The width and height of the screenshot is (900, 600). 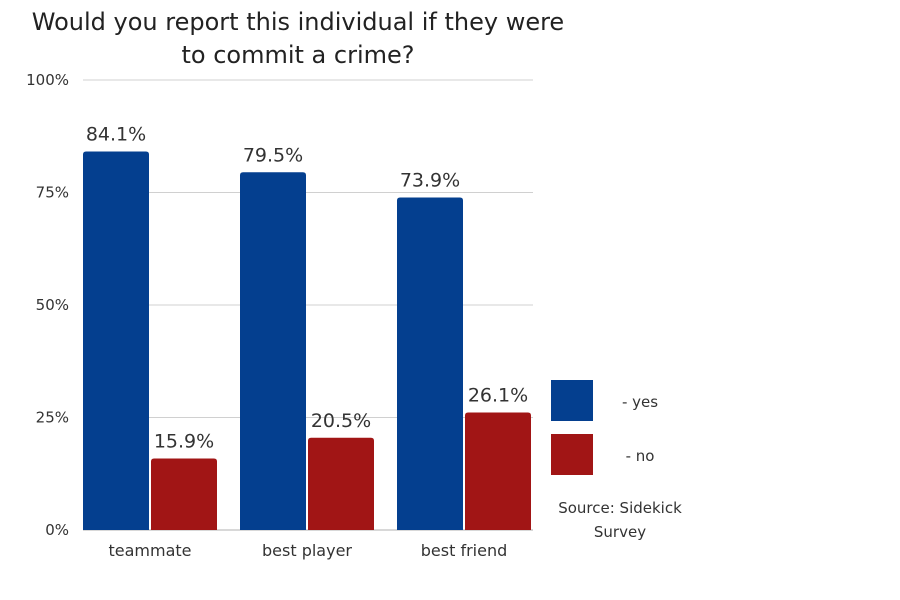 I want to click on y-tick-label: 75%, so click(x=52, y=193).